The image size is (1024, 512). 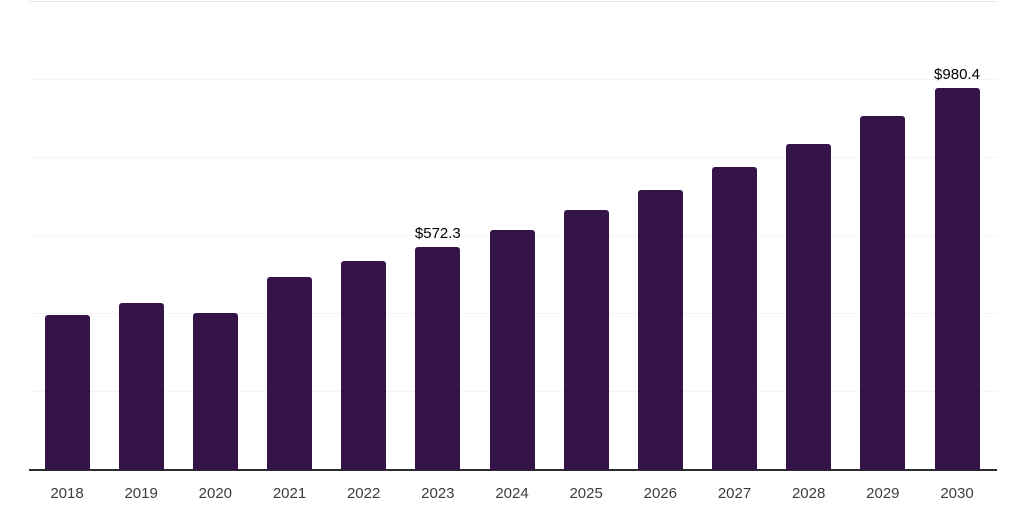 What do you see at coordinates (734, 493) in the screenshot?
I see `x-tick-label-2027: 2027` at bounding box center [734, 493].